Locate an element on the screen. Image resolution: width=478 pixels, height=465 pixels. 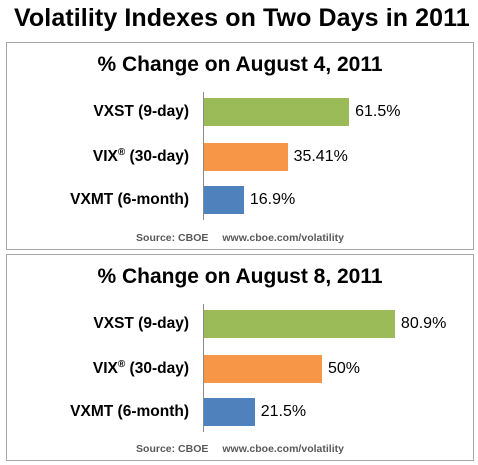
data-label-vxst-9-day: 80.9% is located at coordinates (423, 323).